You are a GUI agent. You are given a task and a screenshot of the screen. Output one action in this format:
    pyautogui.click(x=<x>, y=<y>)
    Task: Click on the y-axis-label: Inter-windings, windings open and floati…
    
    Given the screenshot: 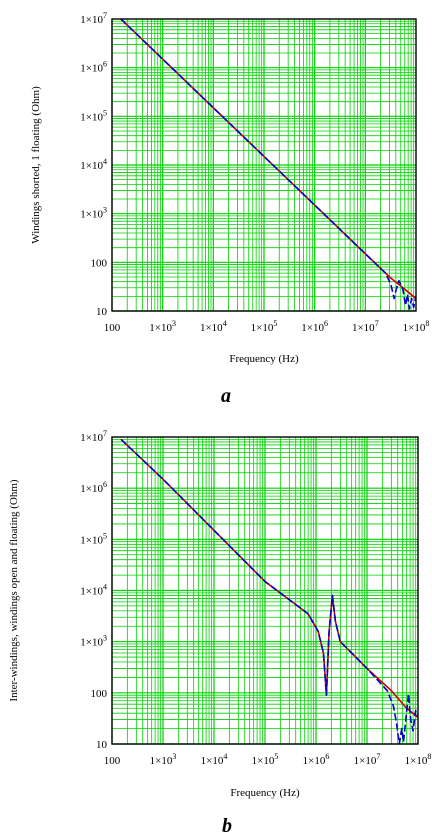 What is the action you would take?
    pyautogui.click(x=14, y=590)
    